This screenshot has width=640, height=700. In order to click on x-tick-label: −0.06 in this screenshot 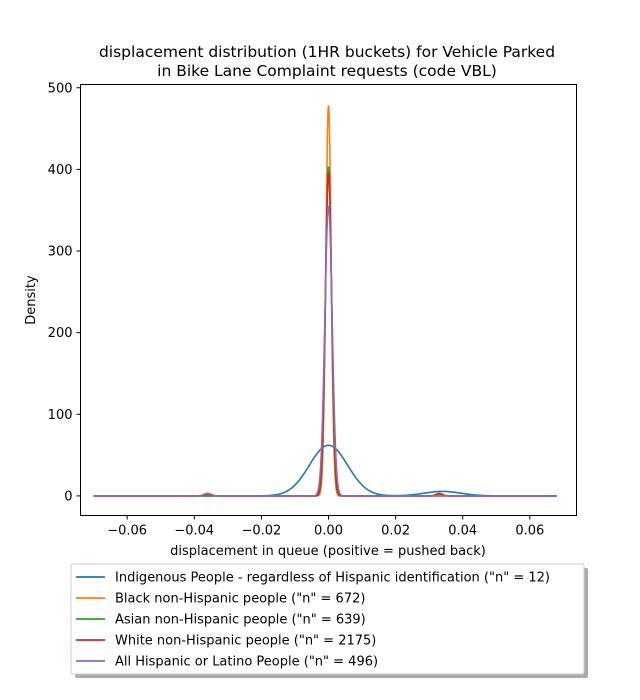, I will do `click(127, 531)`.